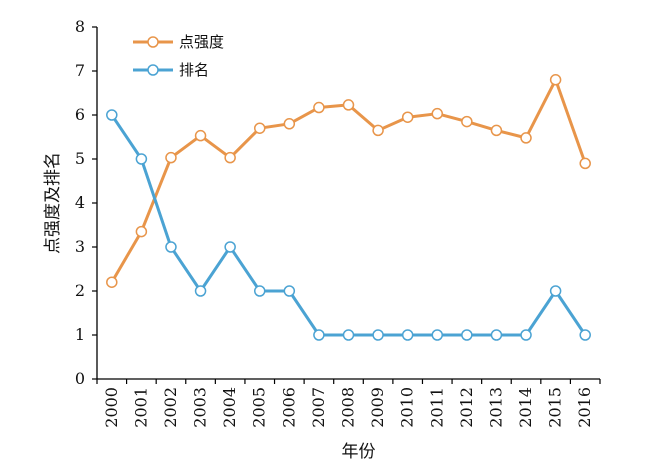  I want to click on y-ticks: 0 1 2 3 4 5 6 7 8, so click(86, 202).